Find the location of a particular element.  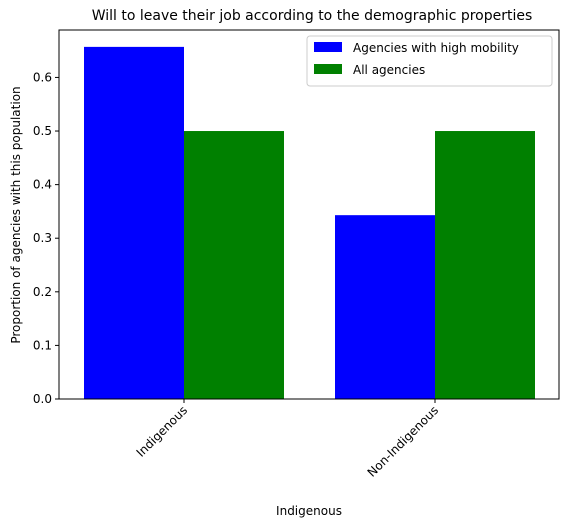

bar-non-indigenous-high-mobility is located at coordinates (385, 307).